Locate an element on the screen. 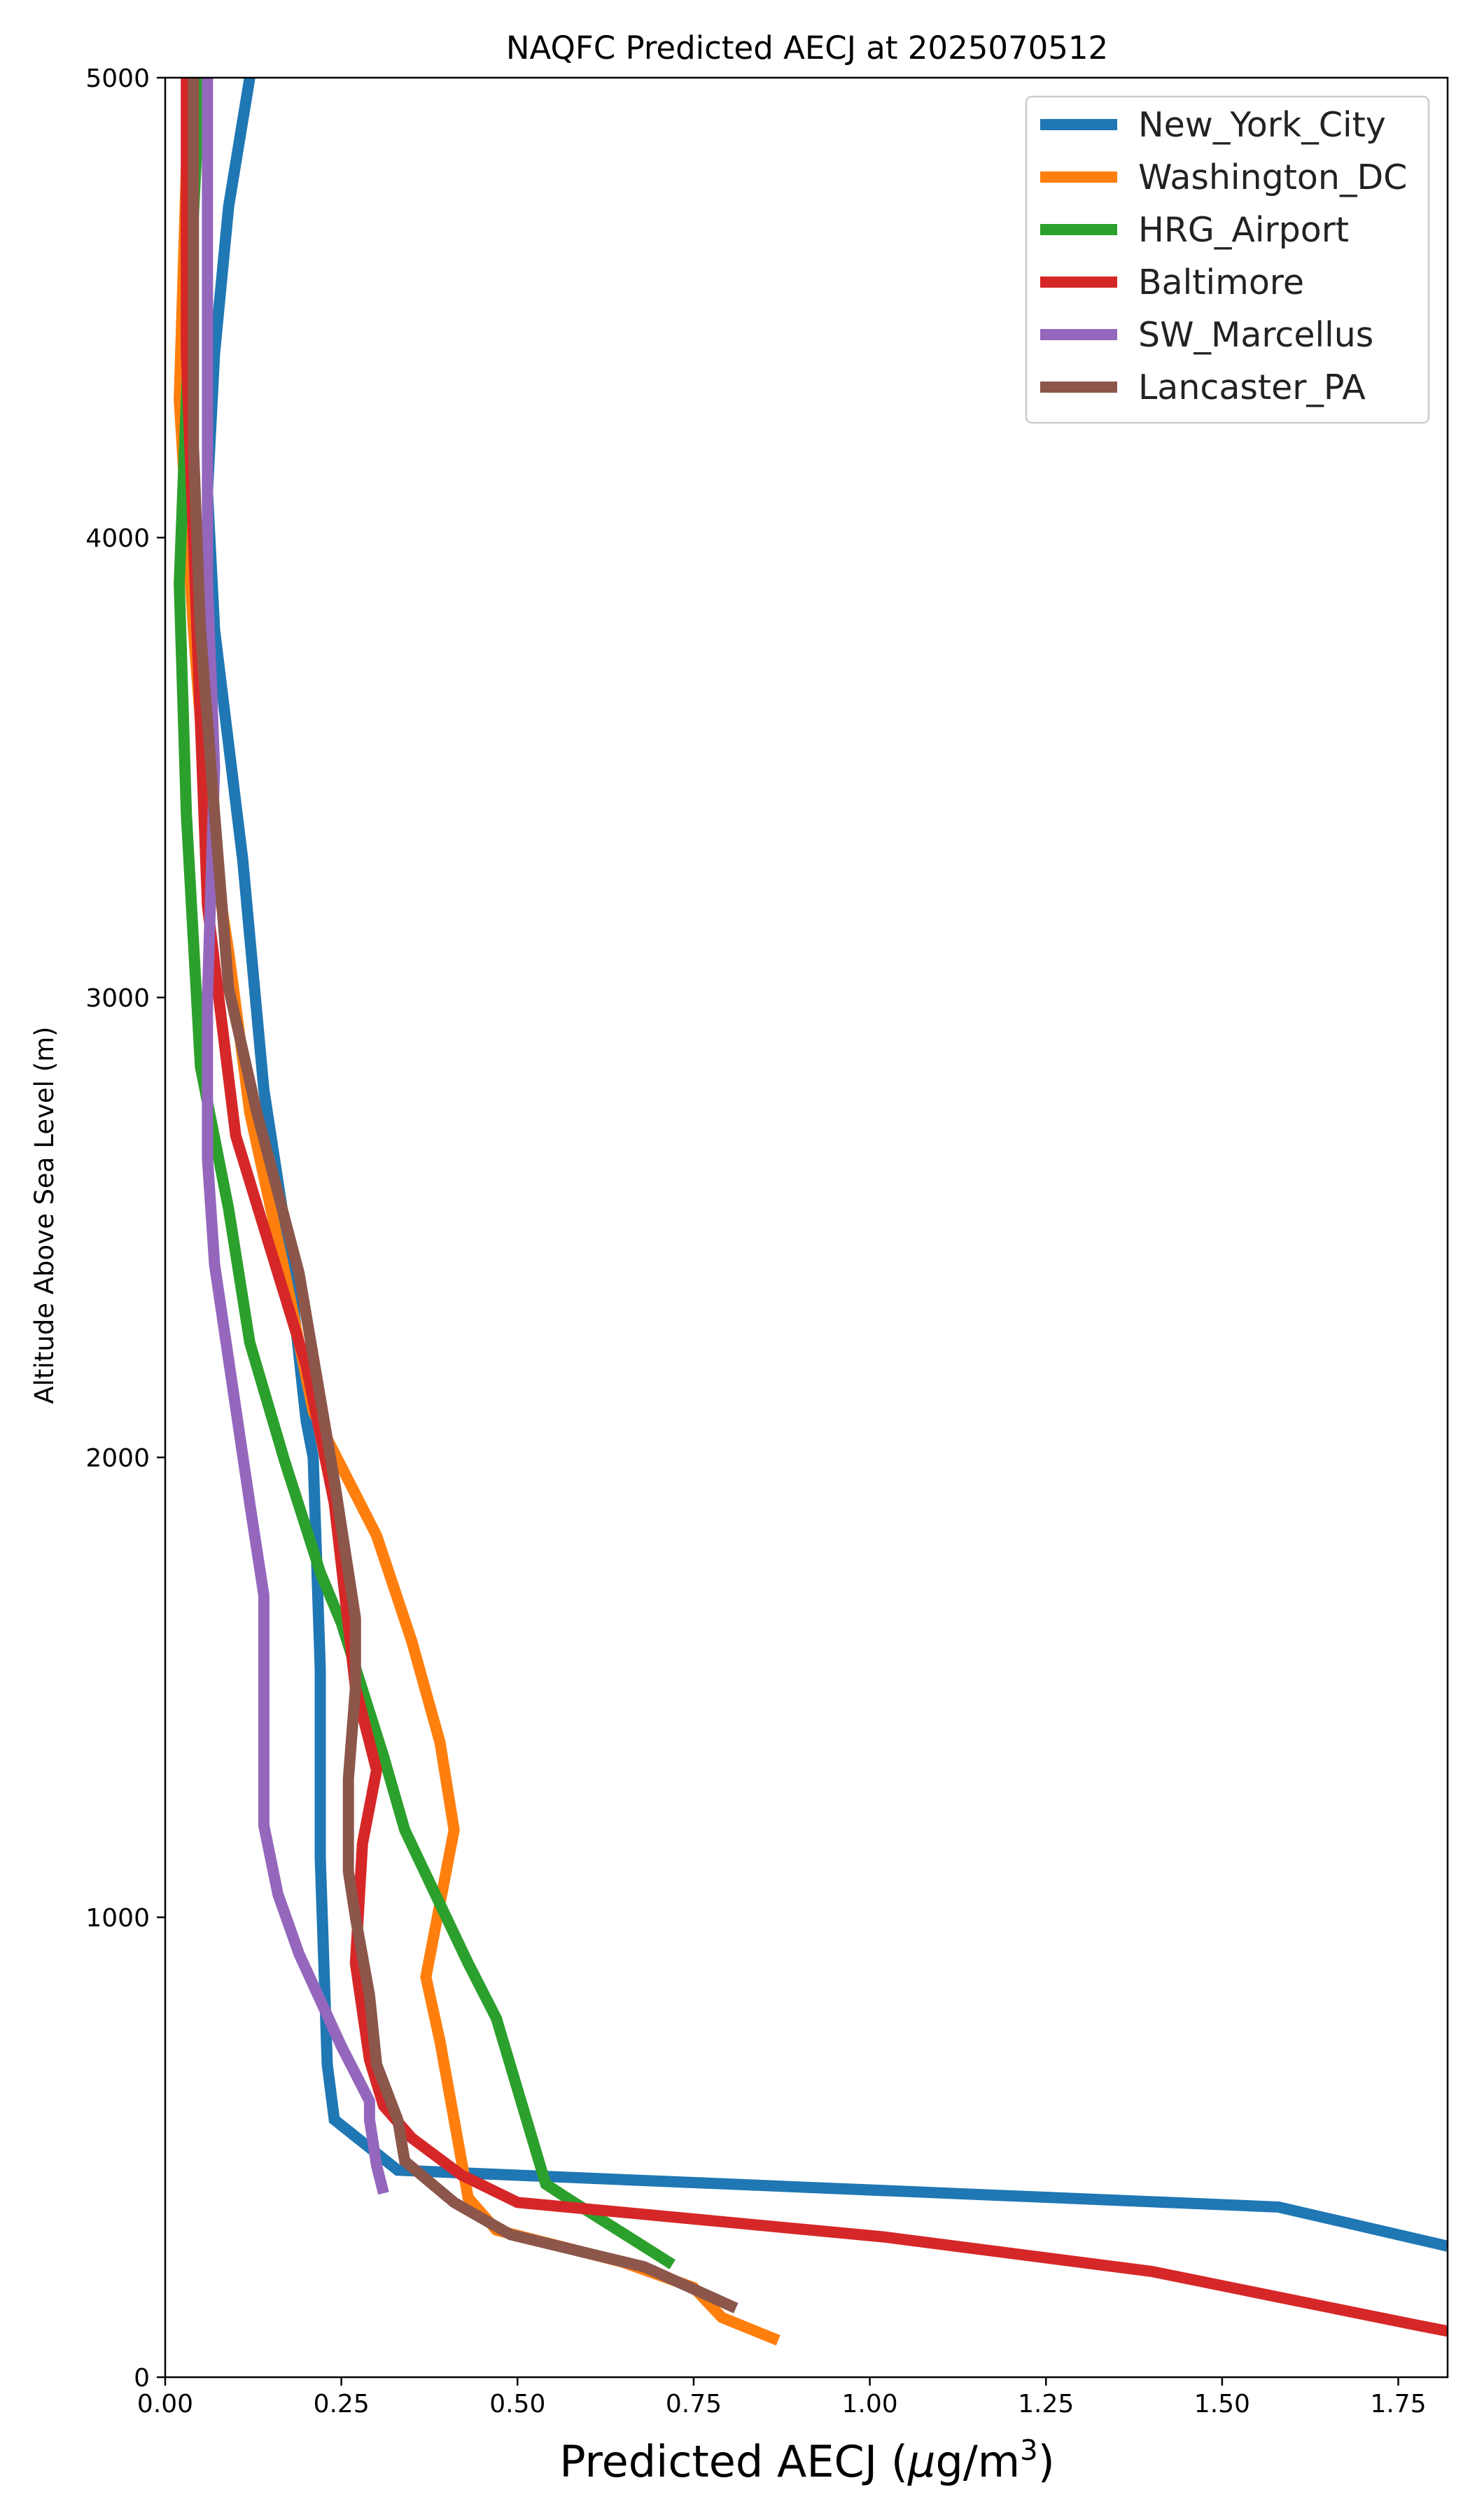 This screenshot has width=1470, height=2520. y-tick-label: 4000 is located at coordinates (117, 538).